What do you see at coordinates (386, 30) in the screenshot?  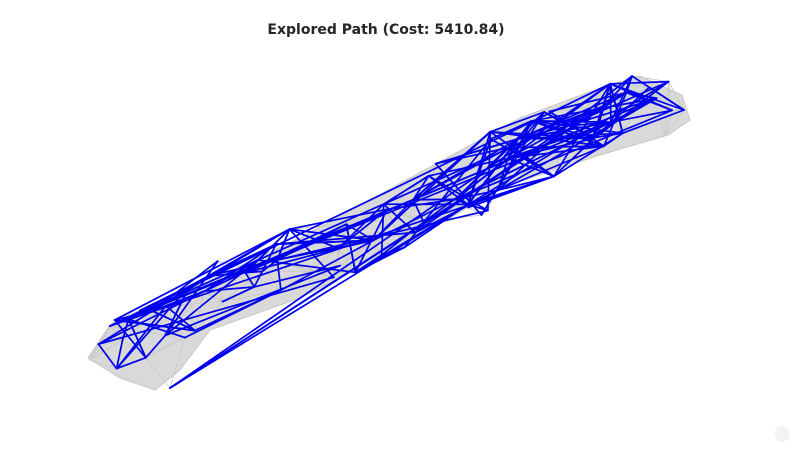 I see `plot-title: Explored Path (Cost: 5410.84)` at bounding box center [386, 30].